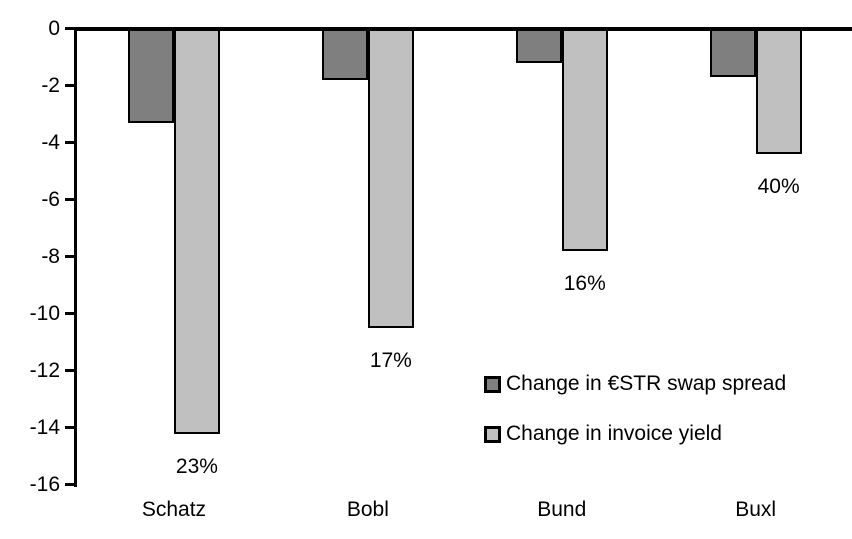 This screenshot has width=852, height=539. I want to click on bar-value-label: 16%, so click(584, 284).